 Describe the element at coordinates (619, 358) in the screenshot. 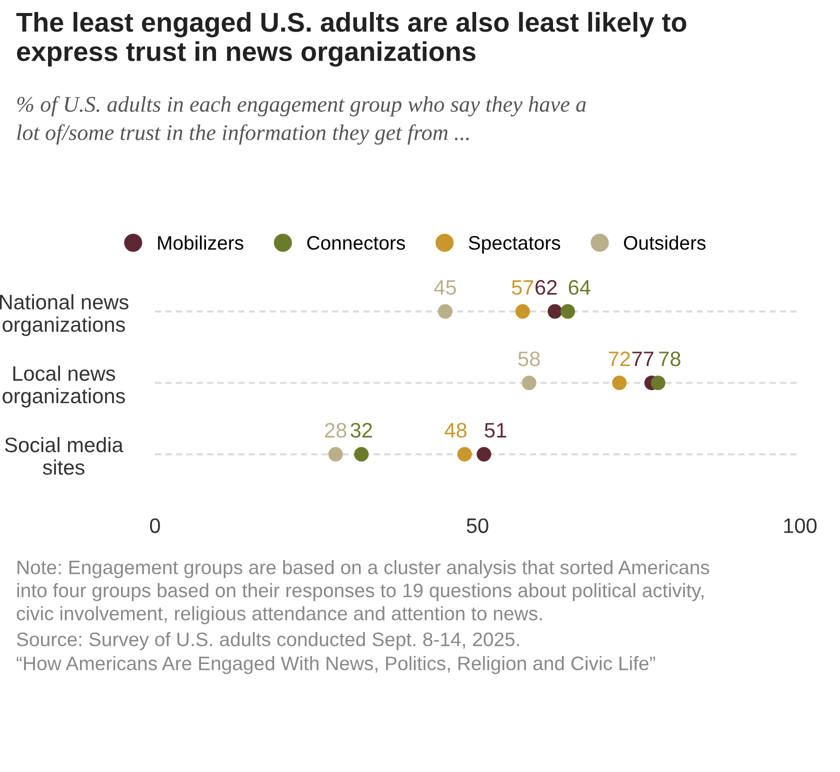

I see `data-label: 72` at that location.